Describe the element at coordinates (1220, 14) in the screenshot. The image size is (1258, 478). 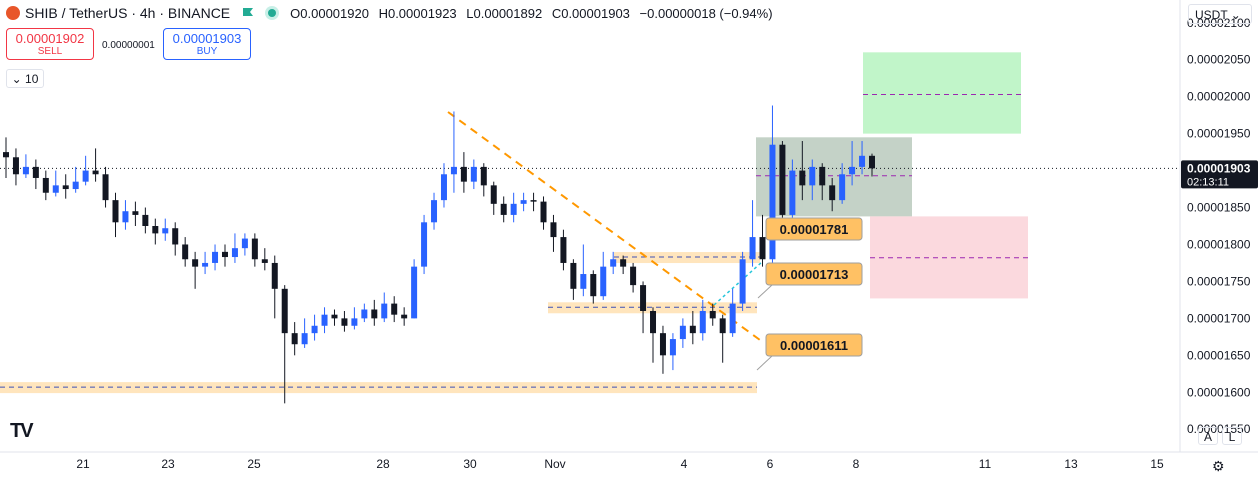
I see `currency-select: USDT ⌄` at that location.